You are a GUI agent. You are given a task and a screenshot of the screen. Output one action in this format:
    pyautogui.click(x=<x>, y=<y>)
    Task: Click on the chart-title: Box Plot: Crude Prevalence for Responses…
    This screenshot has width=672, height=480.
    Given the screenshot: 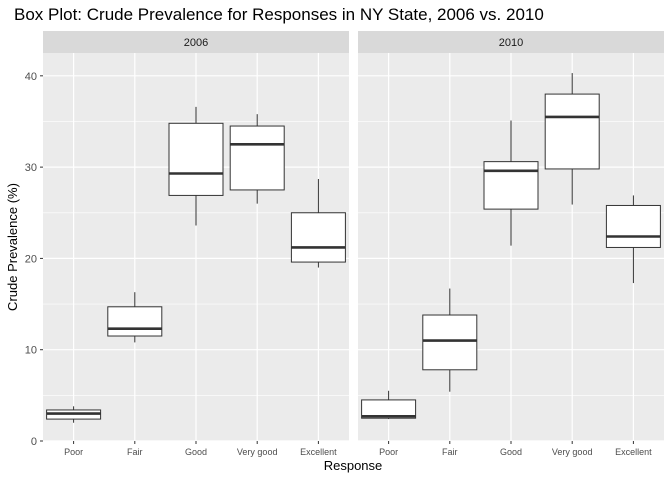 What is the action you would take?
    pyautogui.click(x=279, y=14)
    